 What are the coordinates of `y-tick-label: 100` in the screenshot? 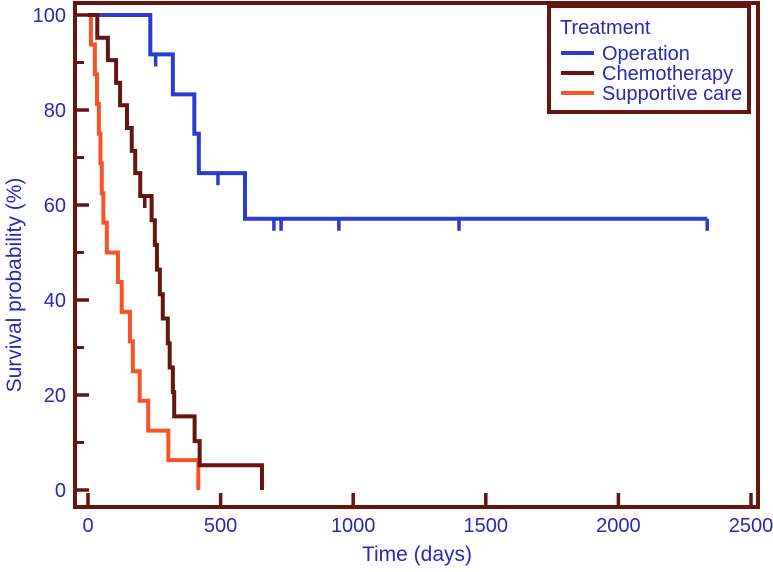 It's located at (49, 16).